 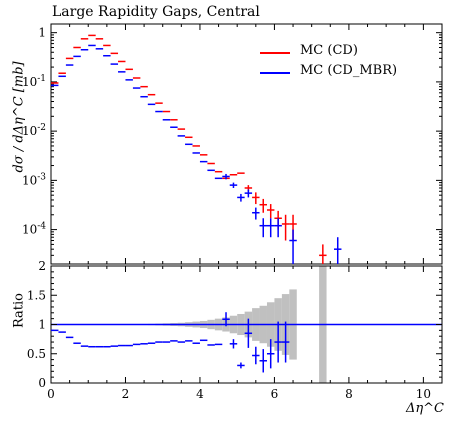 I want to click on legend-label-cd-mbr: MC (CD_MBR), so click(x=349, y=70).